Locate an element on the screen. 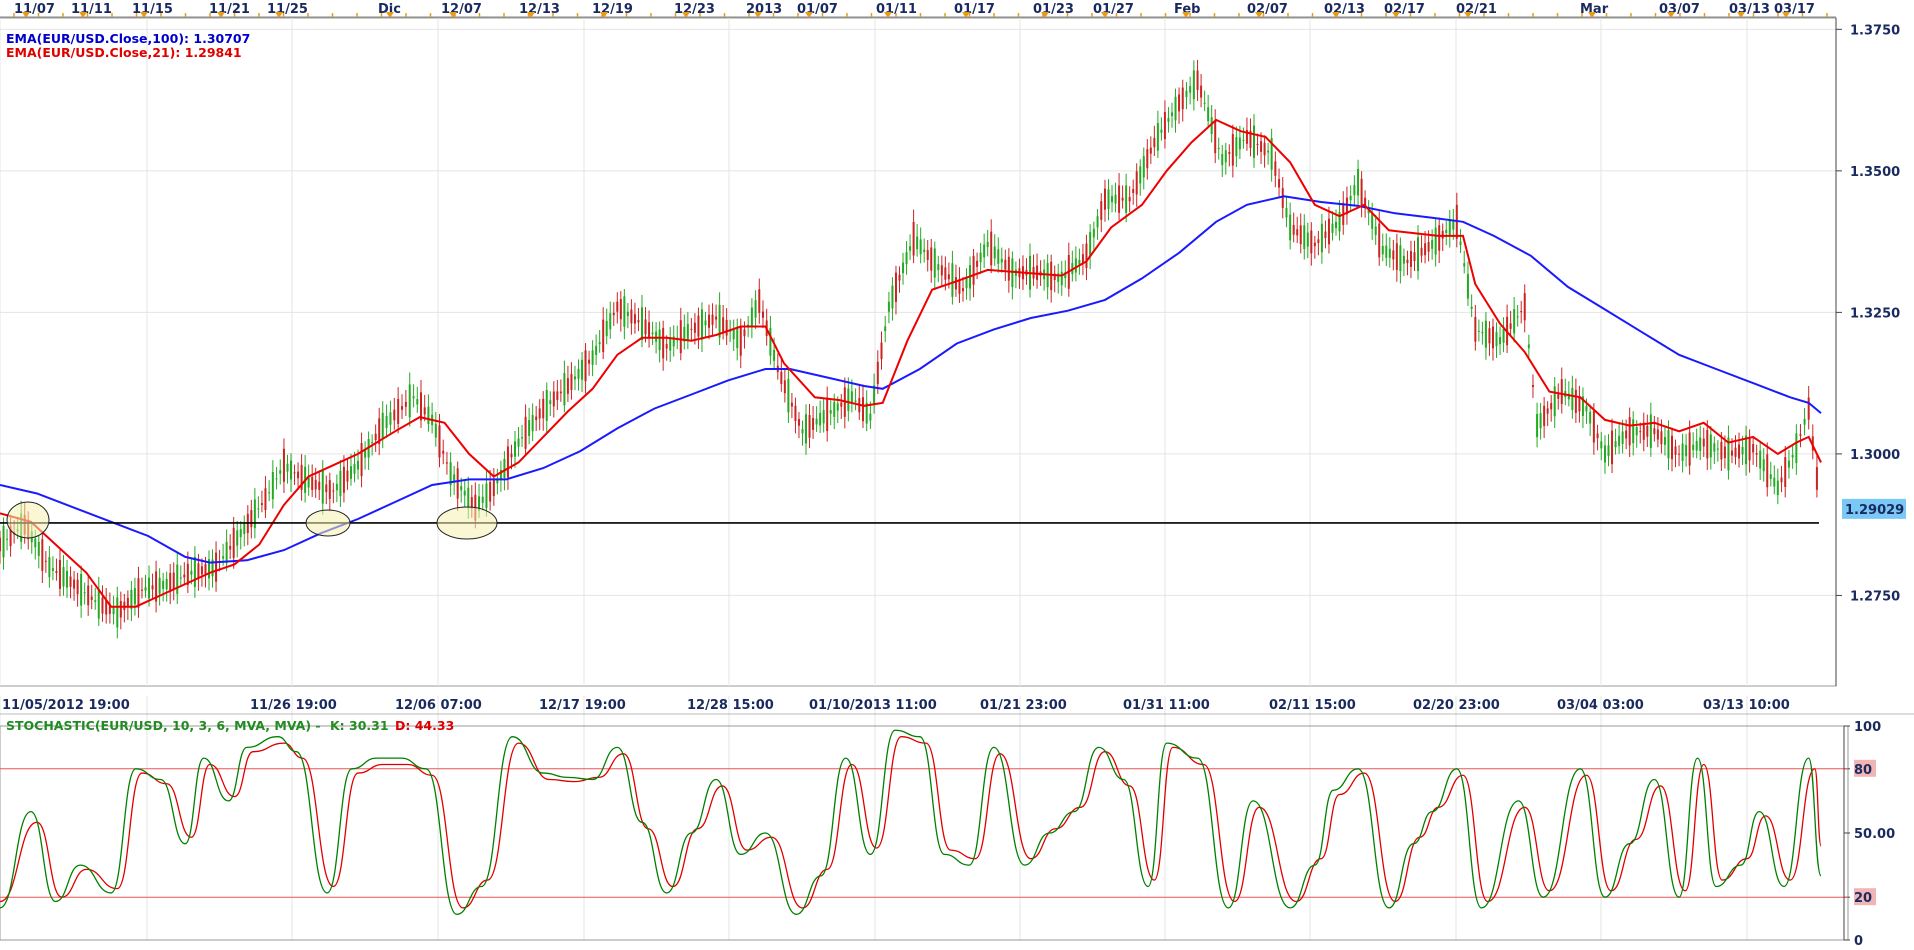 Image resolution: width=1914 pixels, height=950 pixels. bottom-time-label: 01/21 23:00 is located at coordinates (1023, 705).